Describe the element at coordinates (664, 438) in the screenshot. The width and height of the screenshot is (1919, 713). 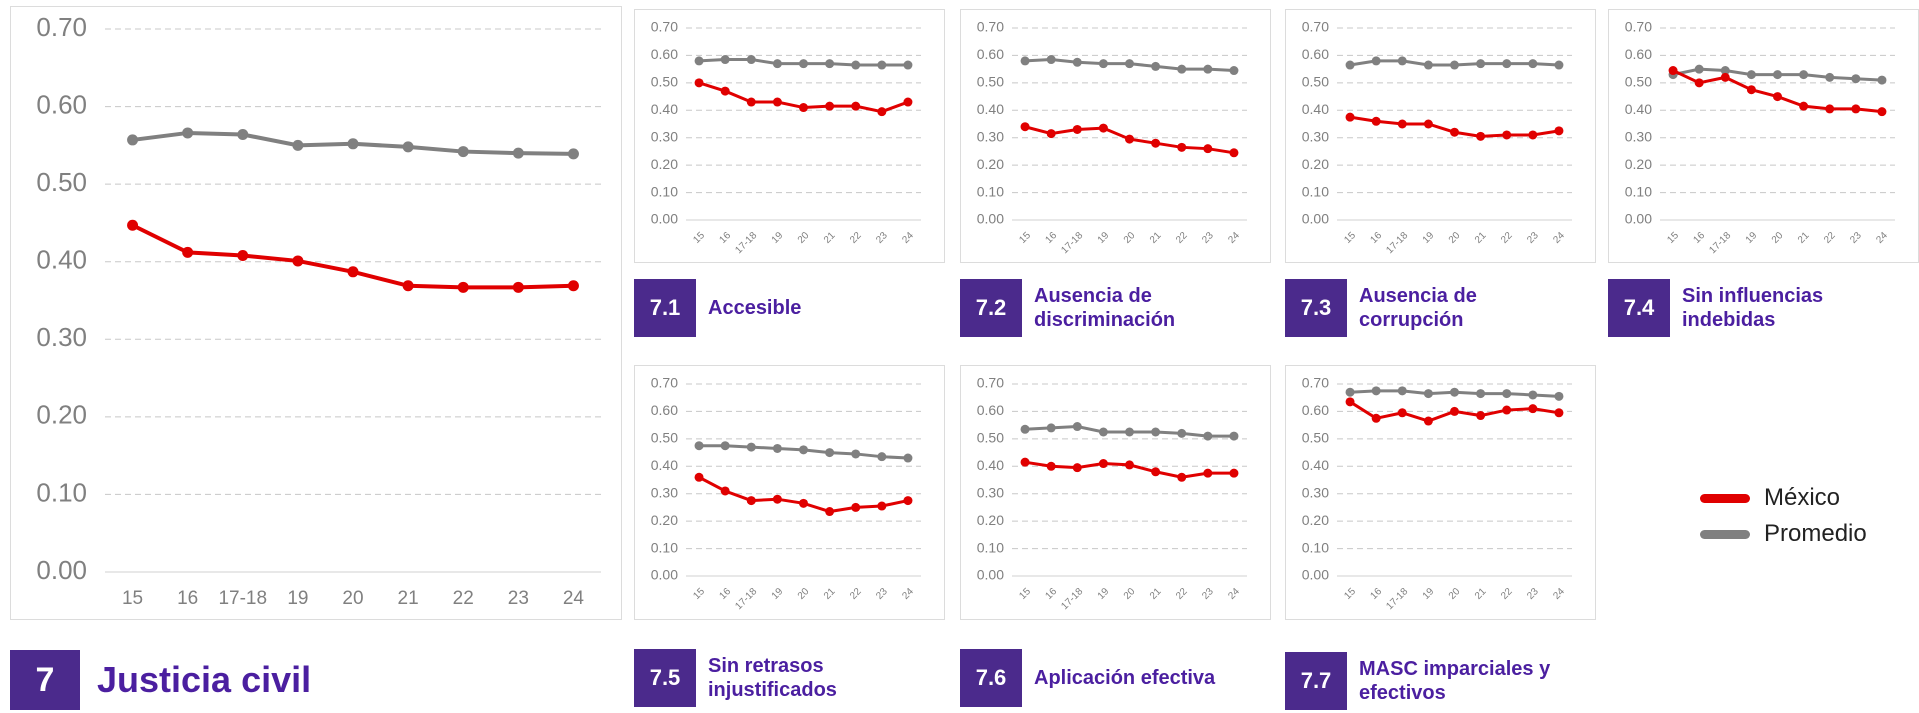
I see `y-tick-label: 0.50` at that location.